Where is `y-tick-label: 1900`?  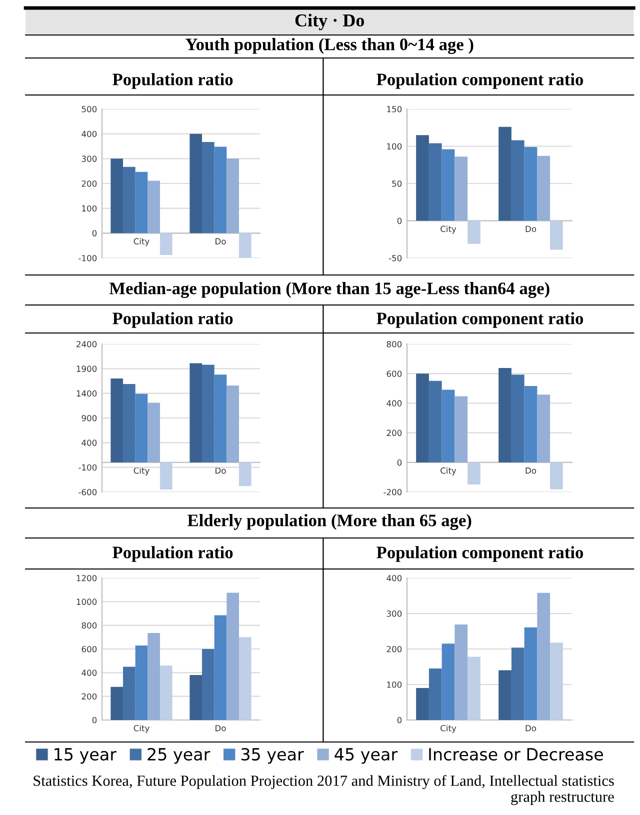
y-tick-label: 1900 is located at coordinates (86, 369).